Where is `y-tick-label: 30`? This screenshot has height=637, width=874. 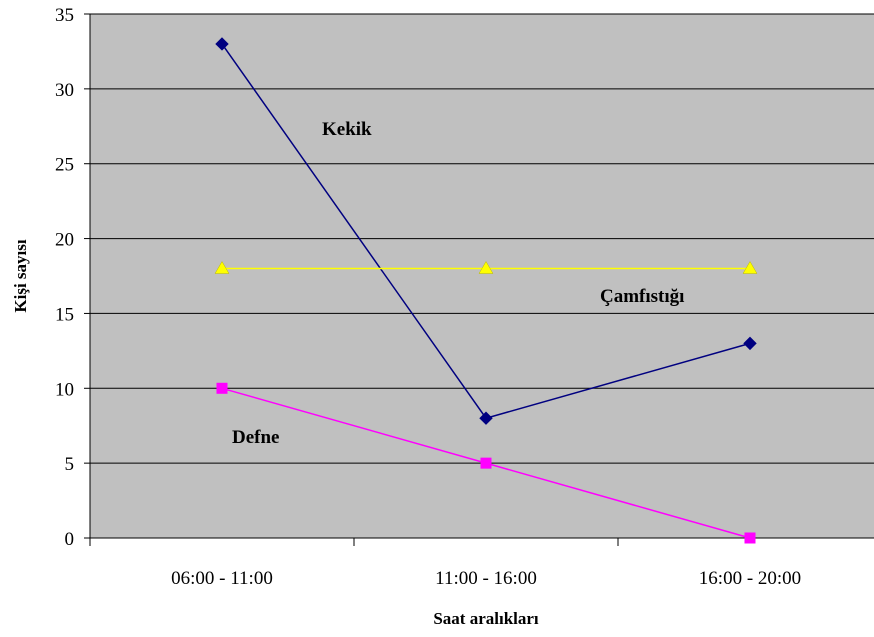 y-tick-label: 30 is located at coordinates (64, 90).